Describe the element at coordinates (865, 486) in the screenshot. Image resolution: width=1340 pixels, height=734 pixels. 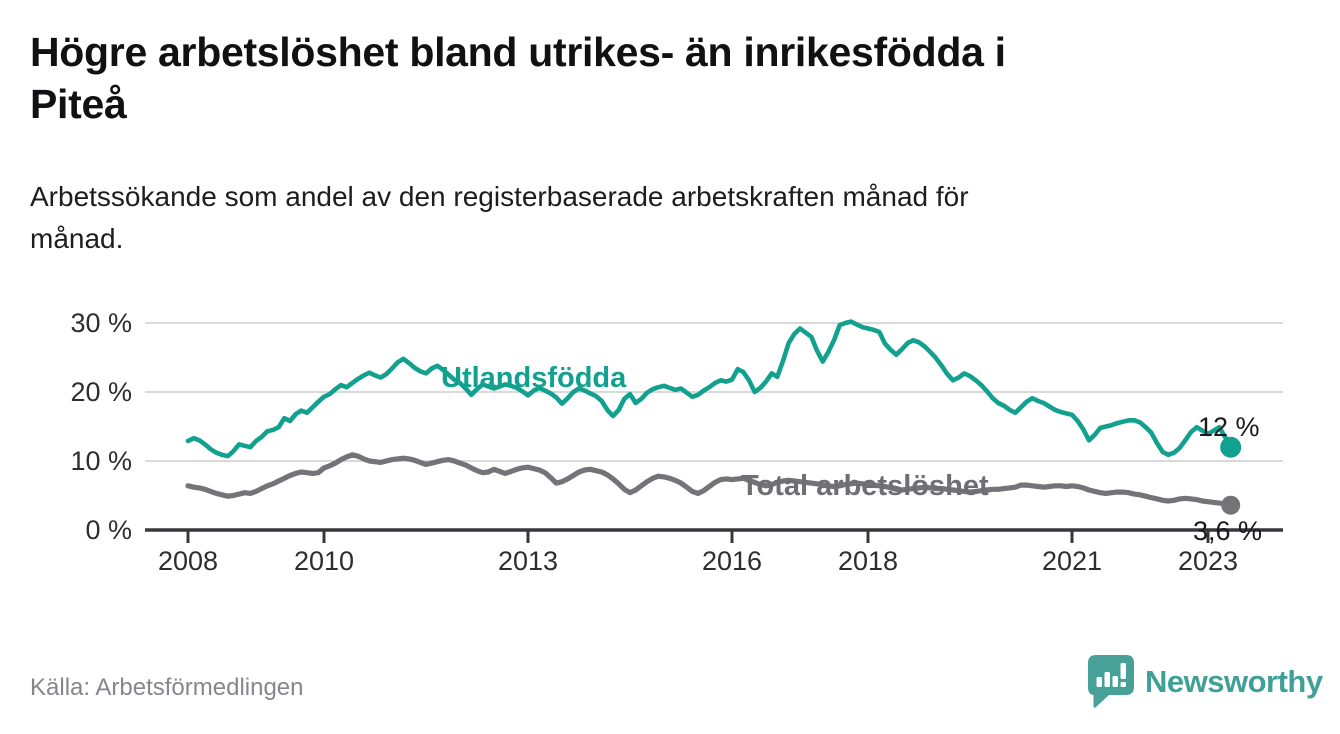
I see `series-label-total: Total arbetslöshet` at that location.